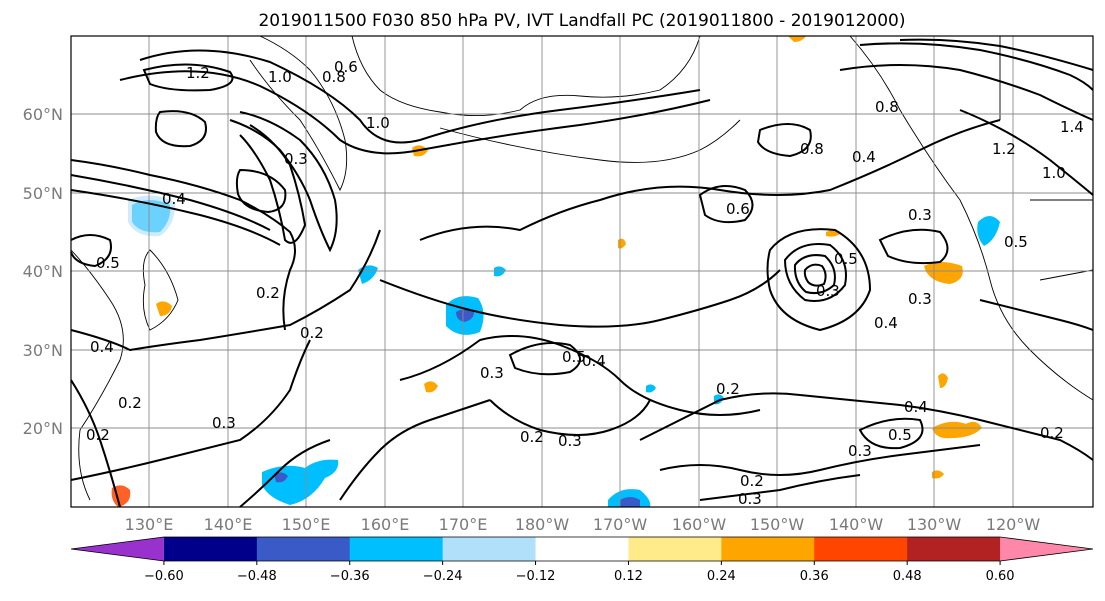 The image size is (1105, 601). What do you see at coordinates (957, 430) in the screenshot?
I see `shade-orange-mexico` at bounding box center [957, 430].